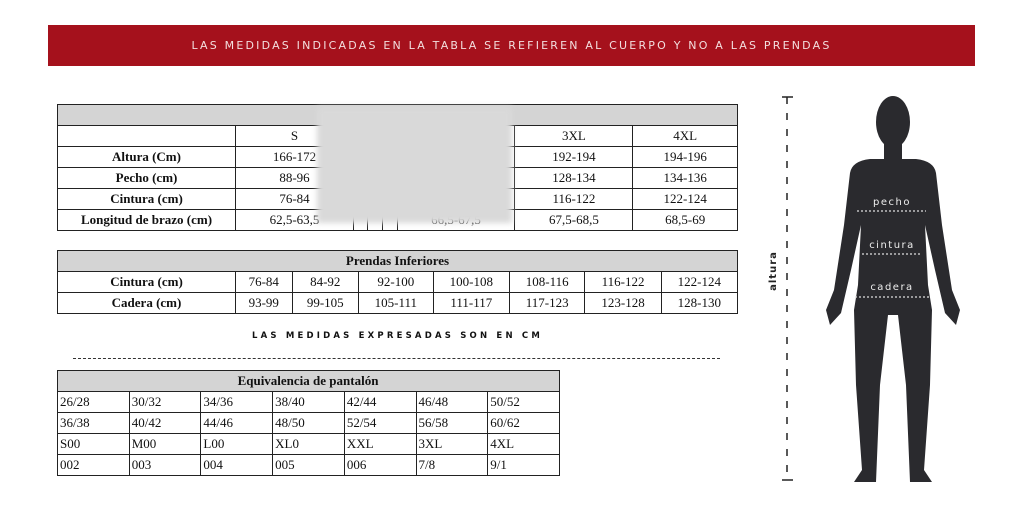  Describe the element at coordinates (165, 402) in the screenshot. I see `table-cell: 30/32` at that location.